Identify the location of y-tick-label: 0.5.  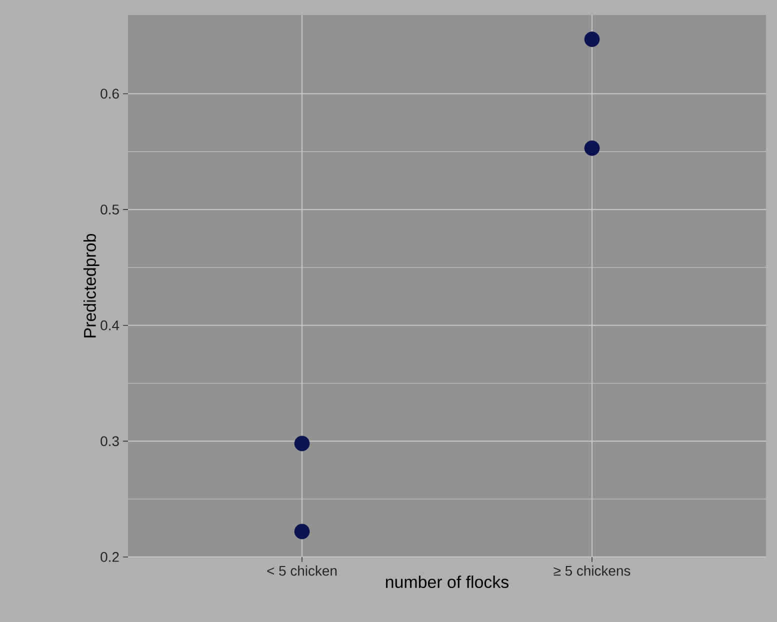
(109, 209).